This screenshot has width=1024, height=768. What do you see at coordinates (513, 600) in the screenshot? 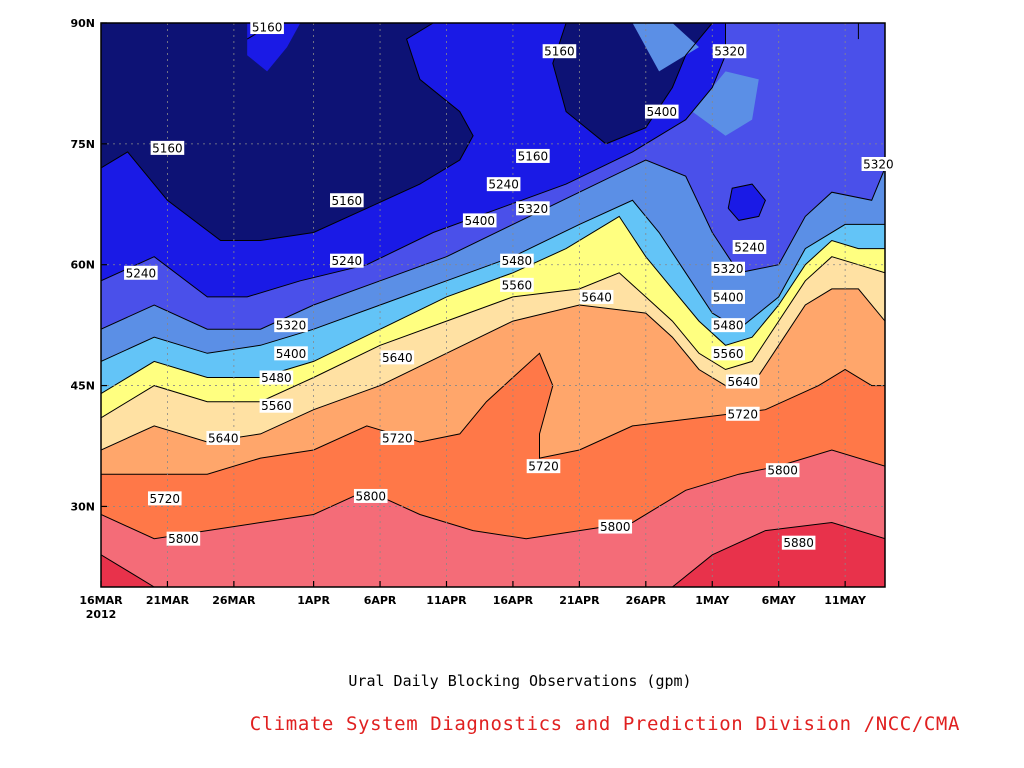
I see `x-tick-label: 16APR` at bounding box center [513, 600].